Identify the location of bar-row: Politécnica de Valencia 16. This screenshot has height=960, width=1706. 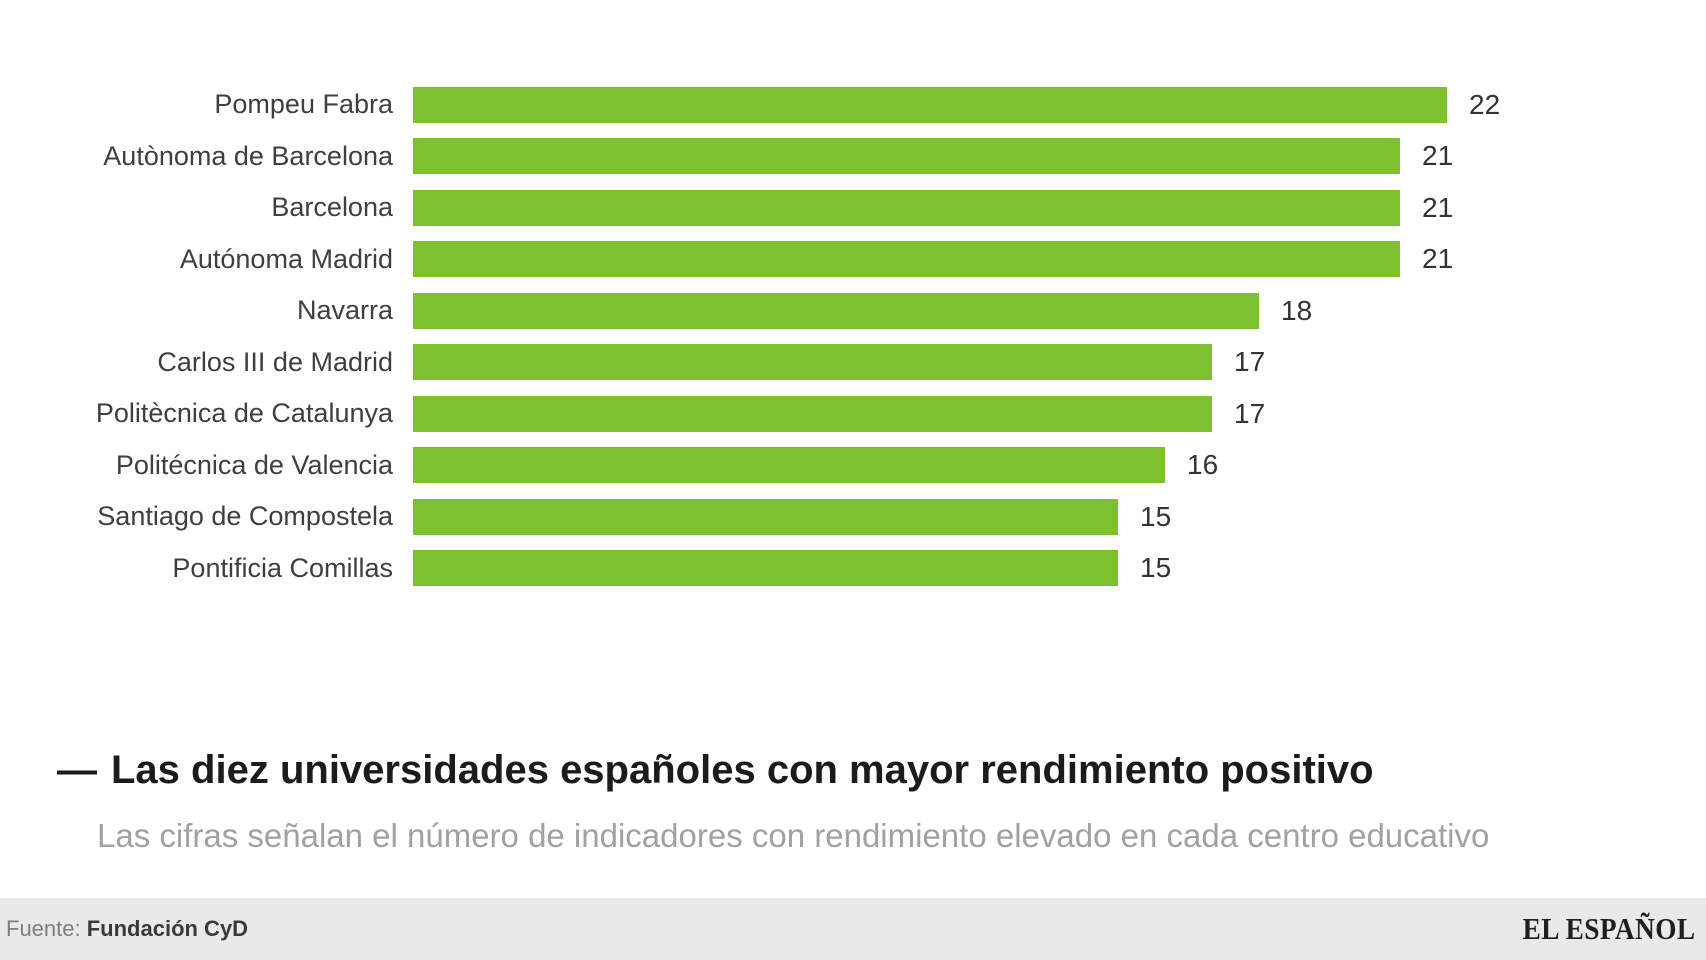
(853, 466).